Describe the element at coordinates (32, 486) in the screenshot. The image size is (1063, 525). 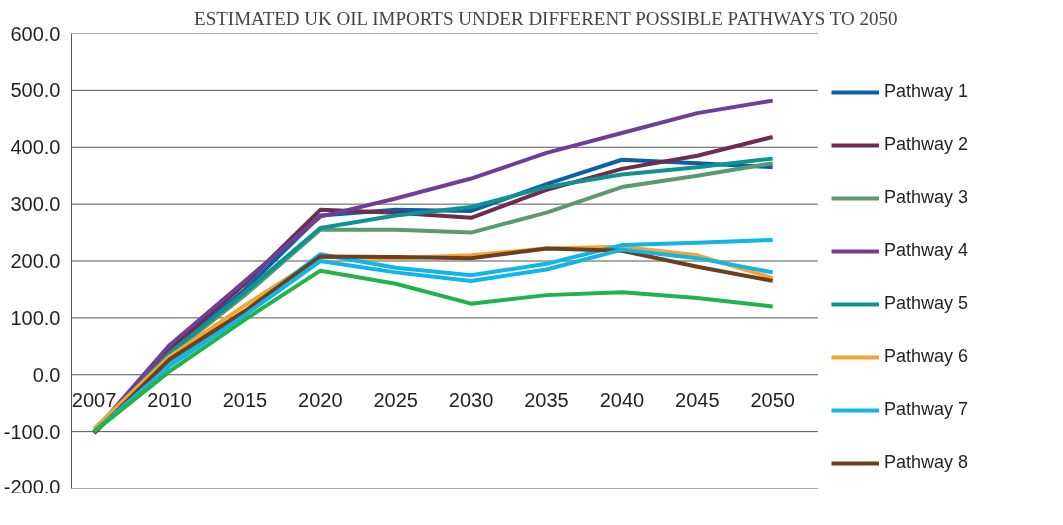
I see `y-tick-label: -200.0` at that location.